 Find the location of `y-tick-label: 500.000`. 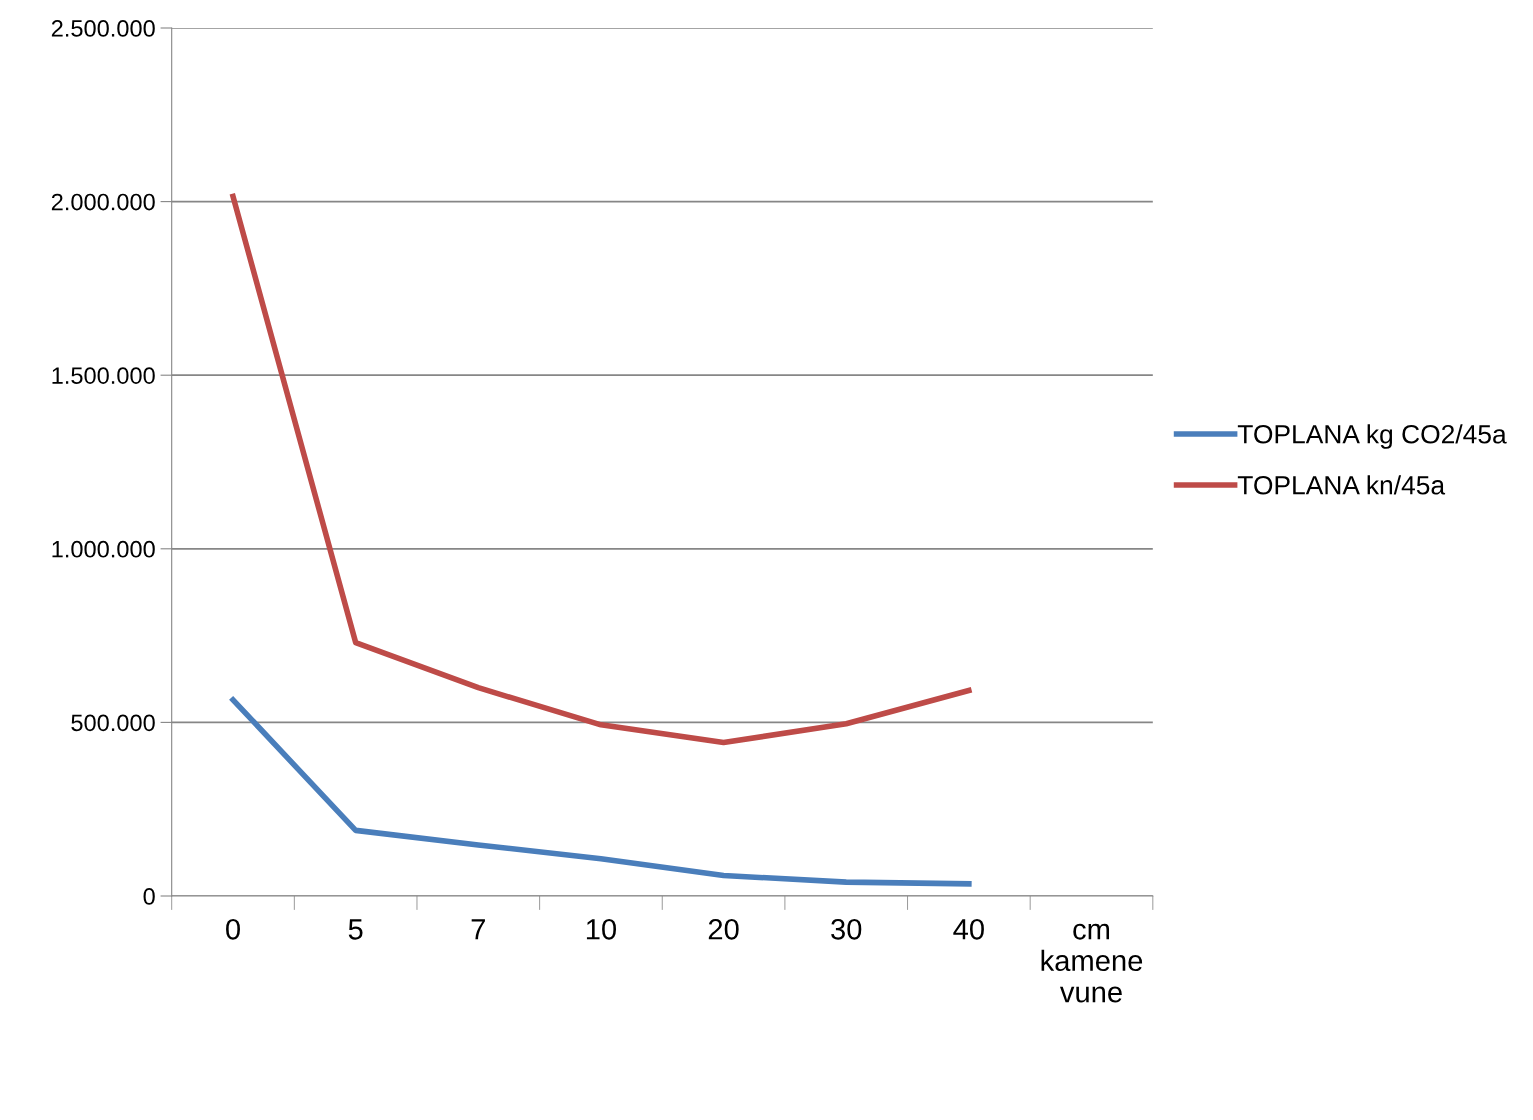

y-tick-label: 500.000 is located at coordinates (113, 723).